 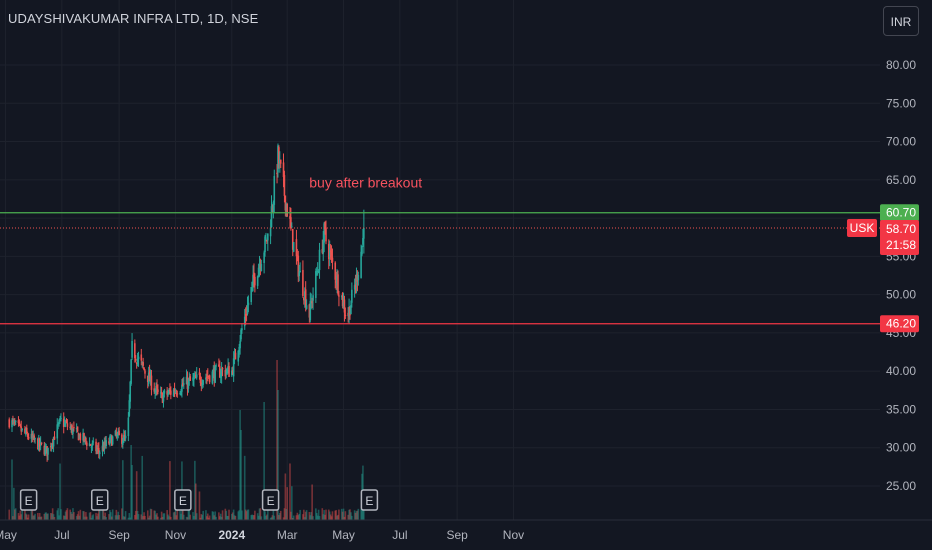 I want to click on currency-button: INR, so click(x=901, y=21).